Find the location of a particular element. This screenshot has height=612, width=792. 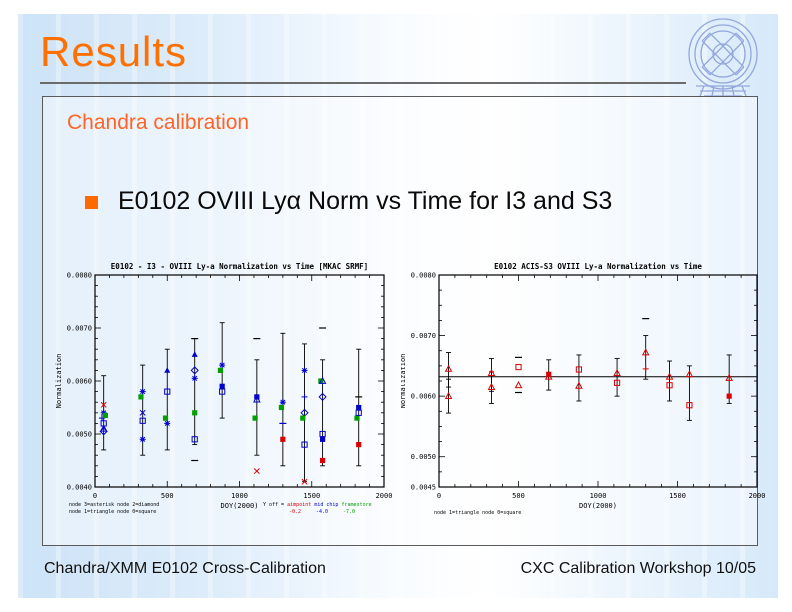

svg-text: aimpoint is located at coordinates (299, 505).